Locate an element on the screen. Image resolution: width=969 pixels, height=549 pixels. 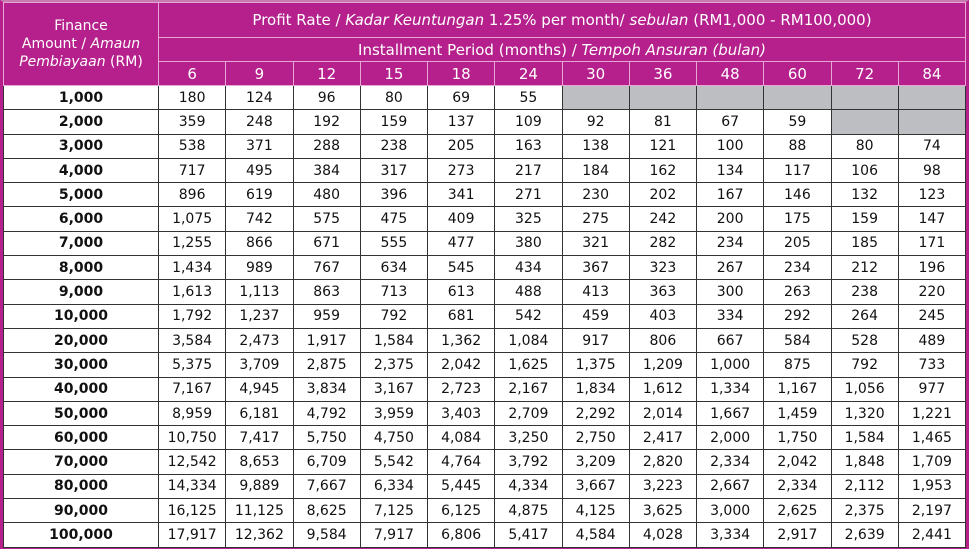
period-header-12: 12 is located at coordinates (326, 73).